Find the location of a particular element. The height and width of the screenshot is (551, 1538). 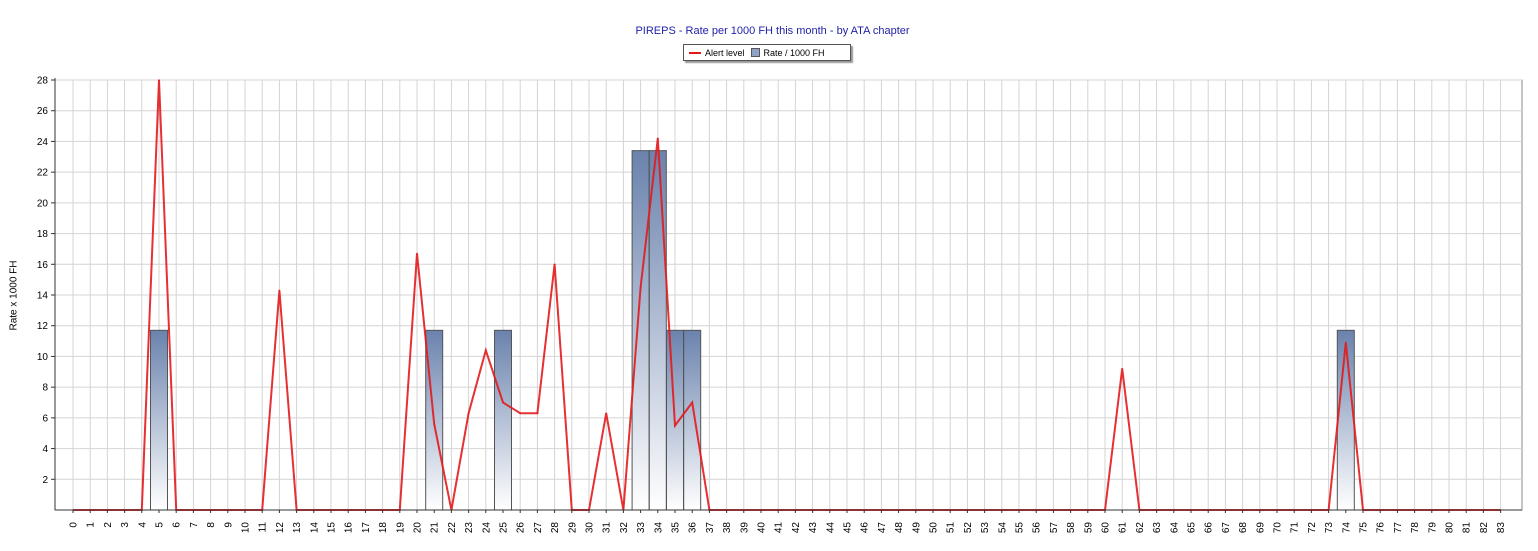

x-tick-label: 31 is located at coordinates (607, 528).